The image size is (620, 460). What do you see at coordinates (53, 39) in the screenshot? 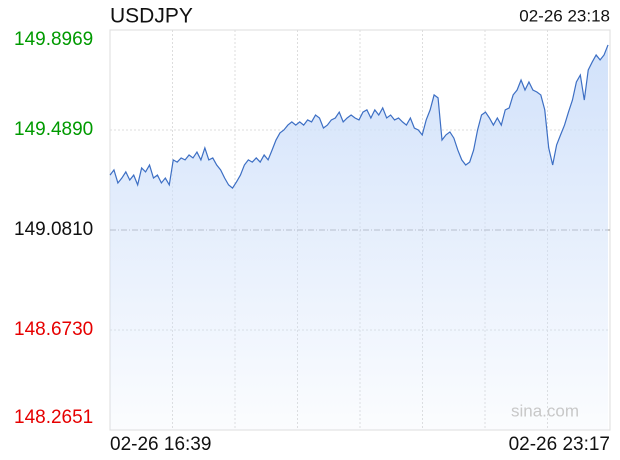
I see `y-tick-label: 149.8969` at bounding box center [53, 39].